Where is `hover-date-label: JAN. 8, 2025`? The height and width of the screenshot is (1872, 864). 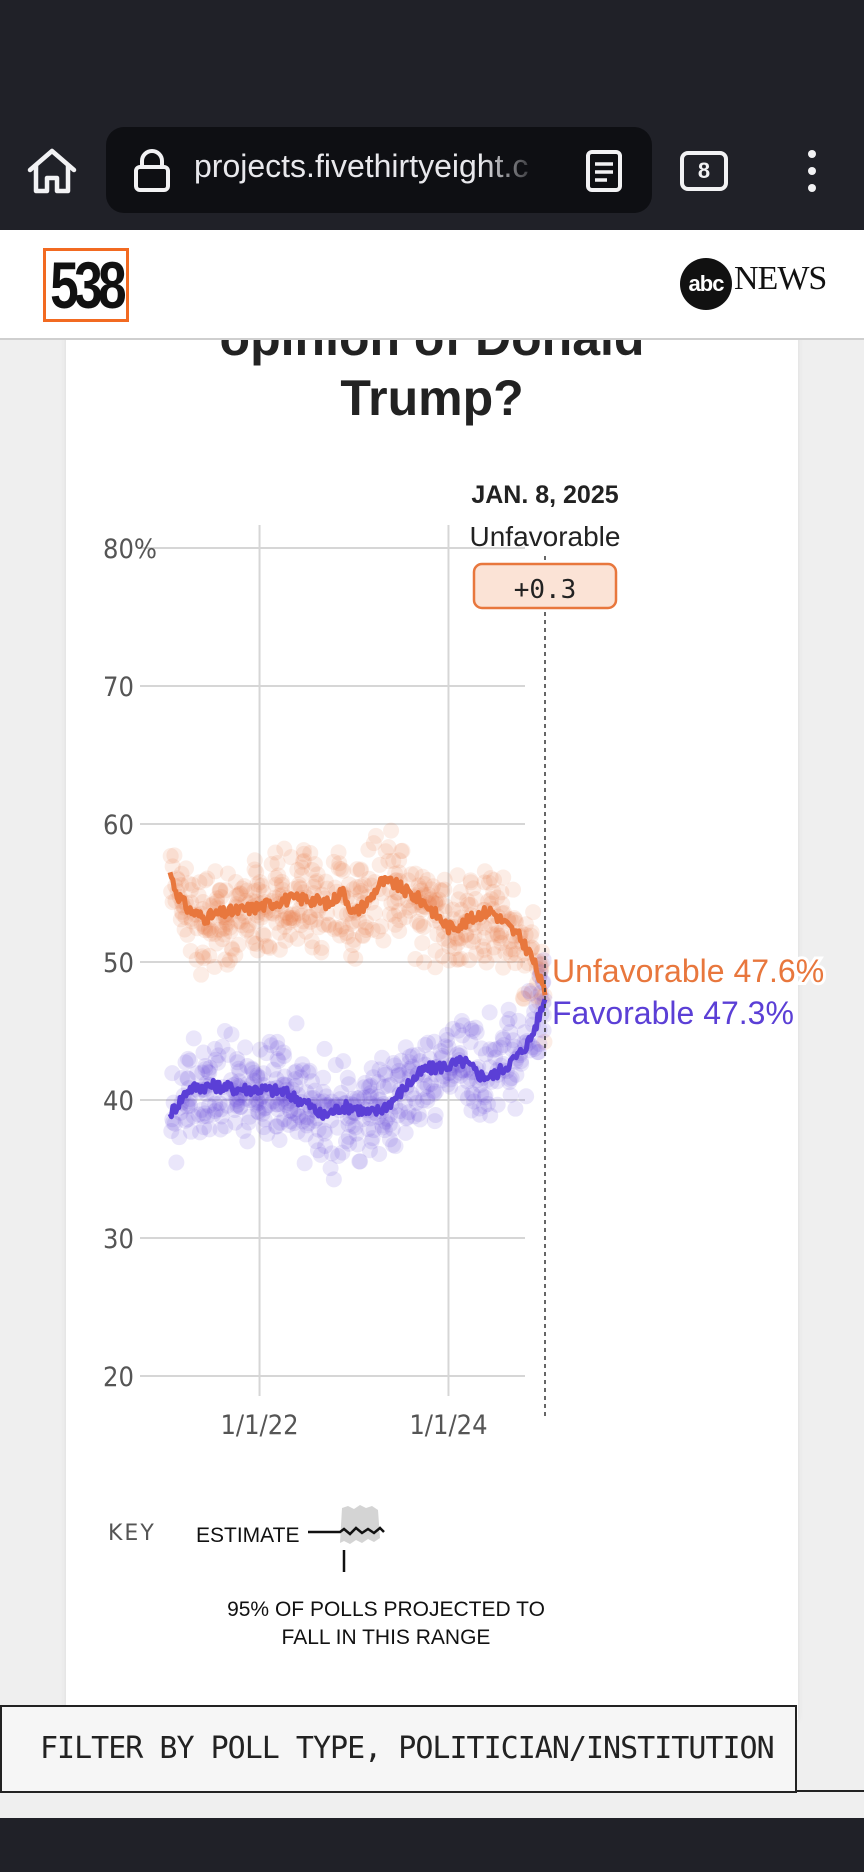 hover-date-label: JAN. 8, 2025 is located at coordinates (544, 495).